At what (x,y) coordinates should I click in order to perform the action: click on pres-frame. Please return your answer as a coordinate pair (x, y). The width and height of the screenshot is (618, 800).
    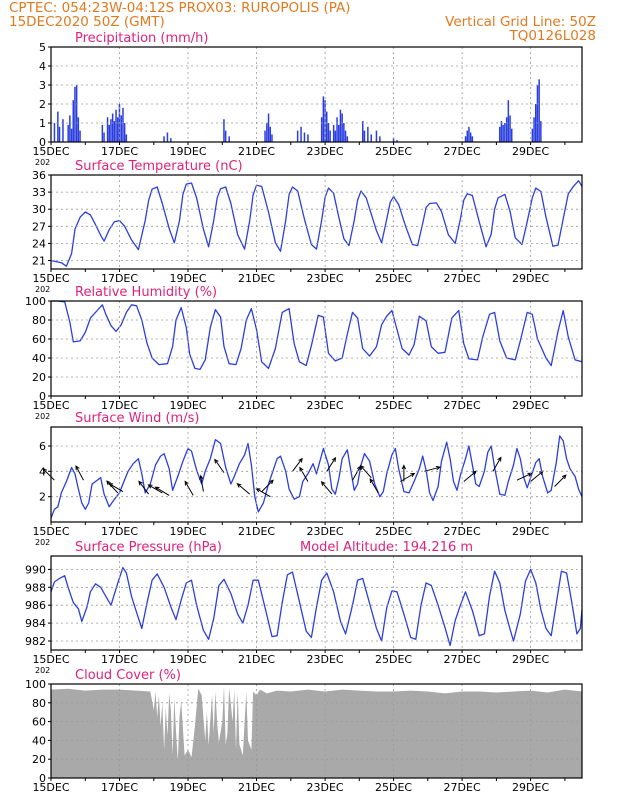
    Looking at the image, I should click on (316, 603).